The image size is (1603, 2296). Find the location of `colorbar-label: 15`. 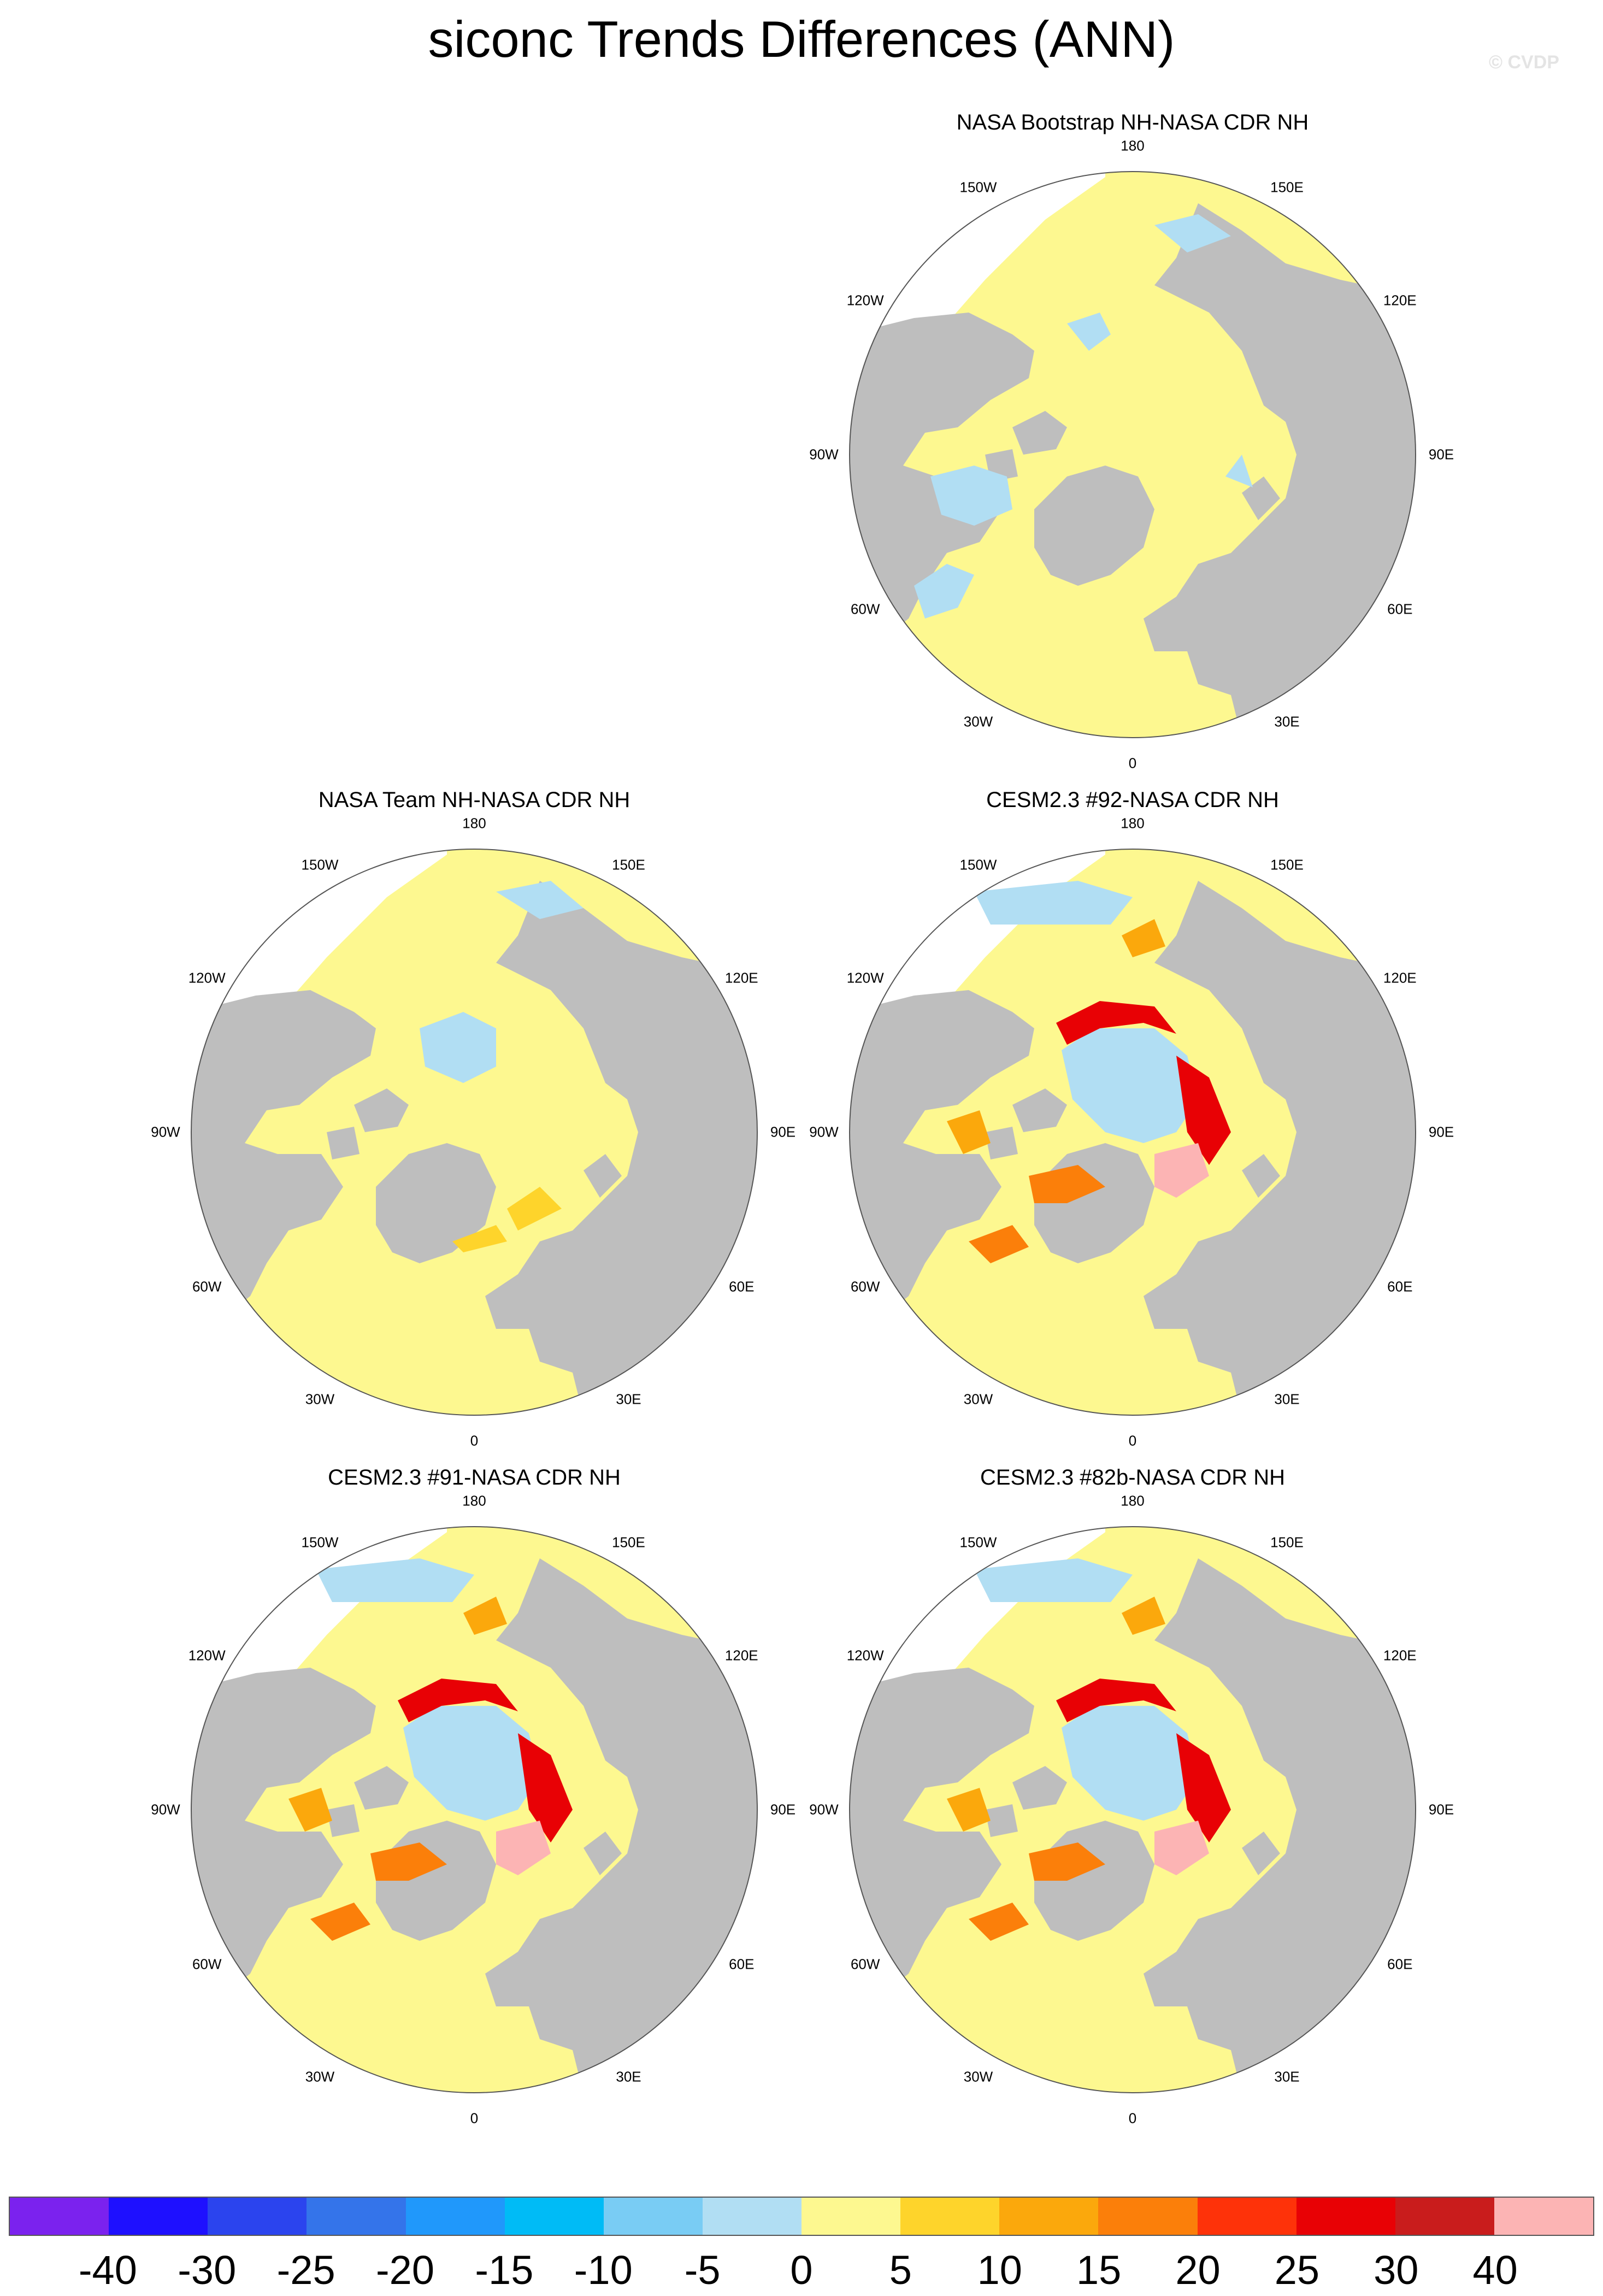

colorbar-label: 15 is located at coordinates (1099, 2270).